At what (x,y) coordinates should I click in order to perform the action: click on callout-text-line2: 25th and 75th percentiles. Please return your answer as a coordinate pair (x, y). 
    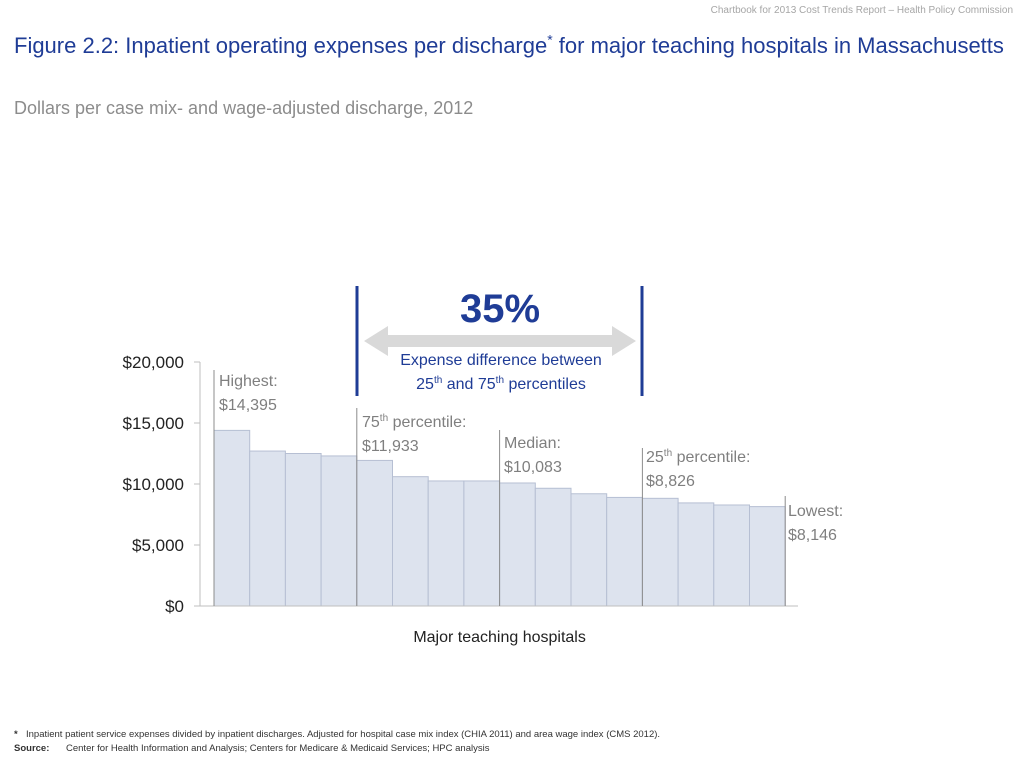
    Looking at the image, I should click on (501, 384).